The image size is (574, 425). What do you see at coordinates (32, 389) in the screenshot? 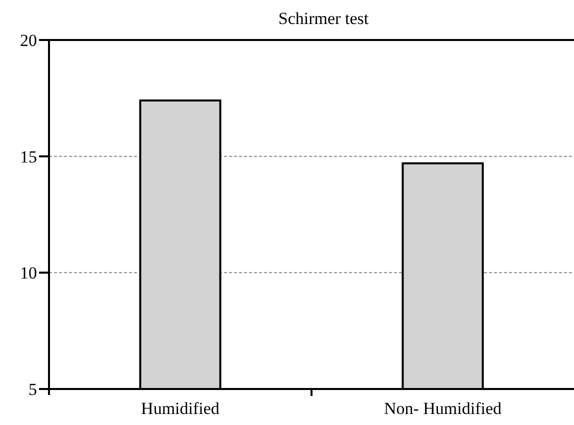
I see `y-tick-label: 5` at bounding box center [32, 389].